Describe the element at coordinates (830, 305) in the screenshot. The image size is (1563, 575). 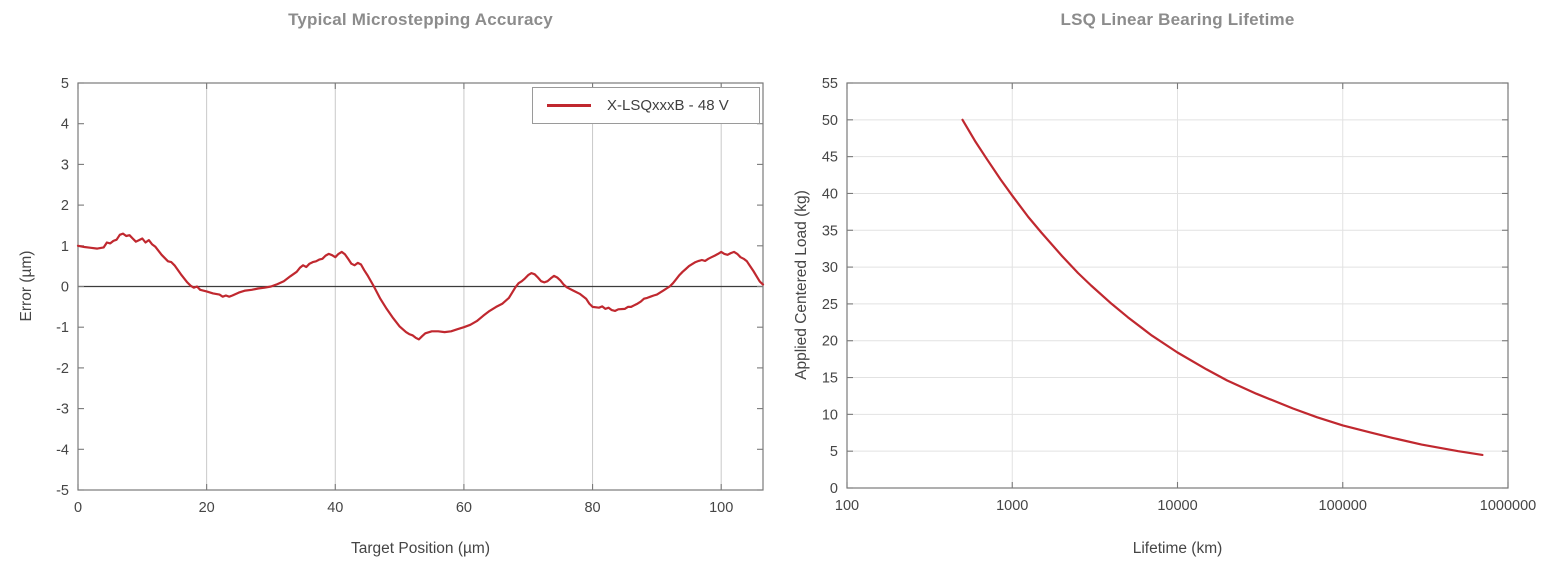
I see `svg-text: 25` at that location.